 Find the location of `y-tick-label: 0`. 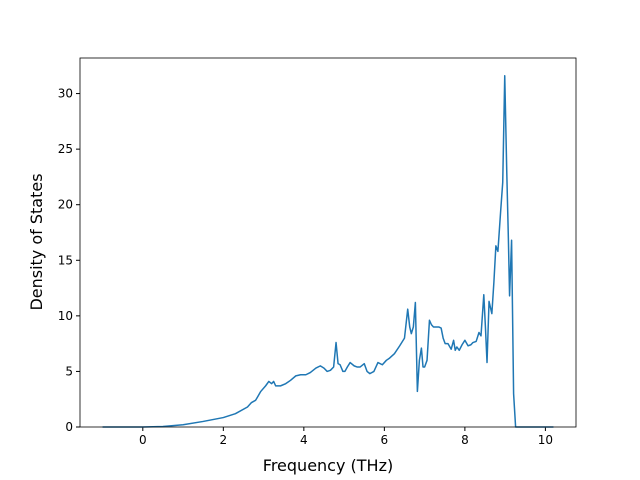

y-tick-label: 0 is located at coordinates (69, 427).